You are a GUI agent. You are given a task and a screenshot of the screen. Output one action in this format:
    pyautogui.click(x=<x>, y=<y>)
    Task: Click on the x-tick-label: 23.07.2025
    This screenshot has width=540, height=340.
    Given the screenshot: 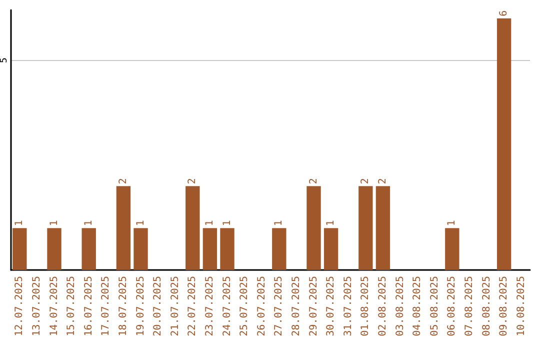 What is the action you would take?
    pyautogui.click(x=210, y=306)
    